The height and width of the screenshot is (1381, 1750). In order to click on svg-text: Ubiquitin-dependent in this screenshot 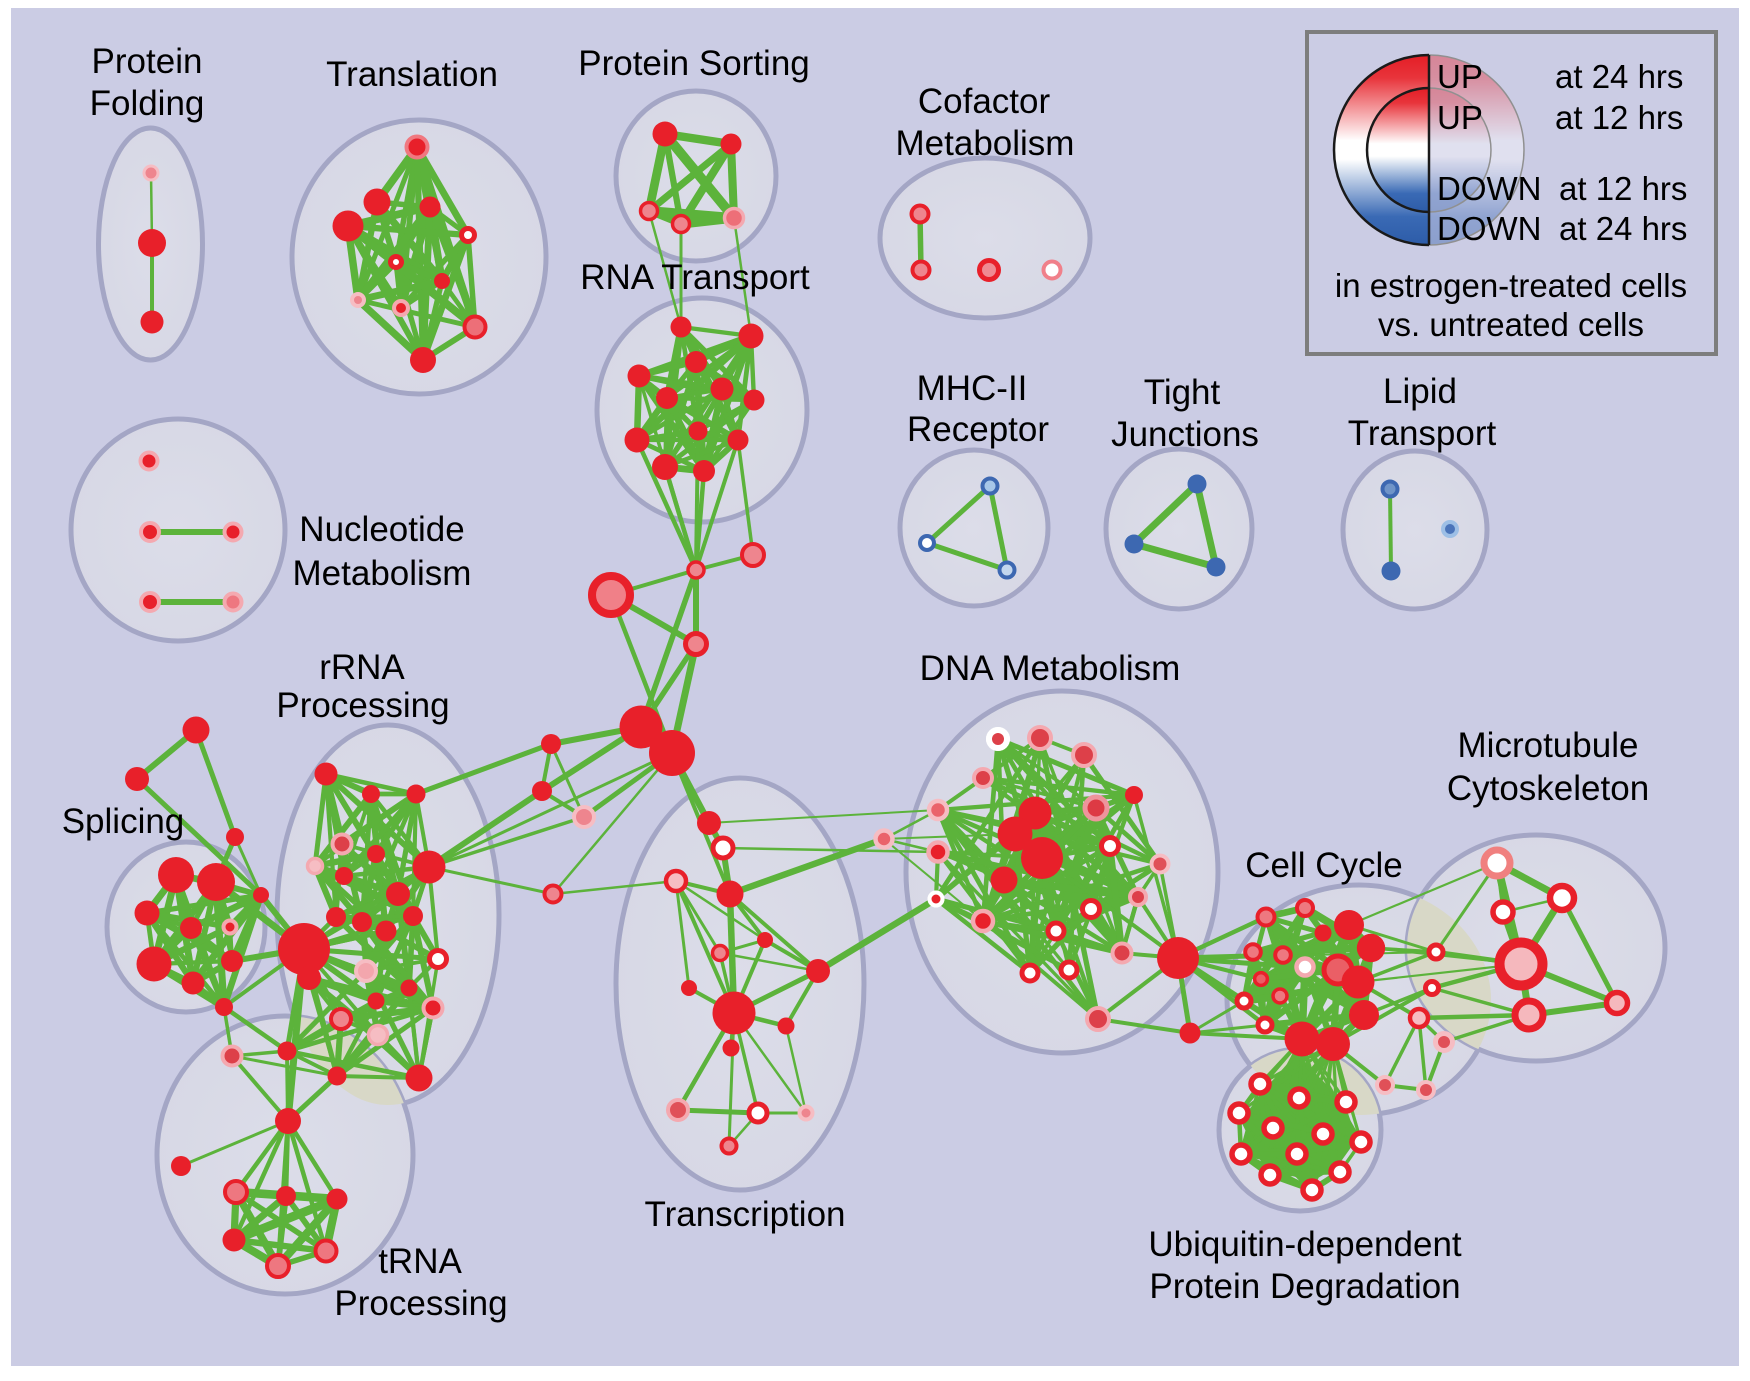, I will do `click(1305, 1244)`.